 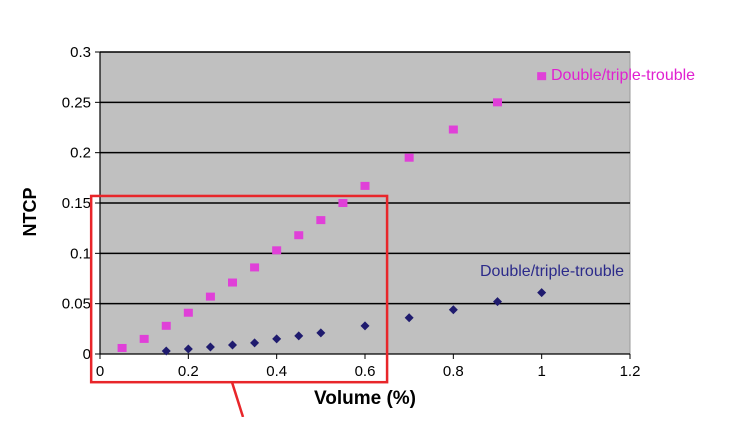 I want to click on x-tick-label: 0.8, so click(x=453, y=371).